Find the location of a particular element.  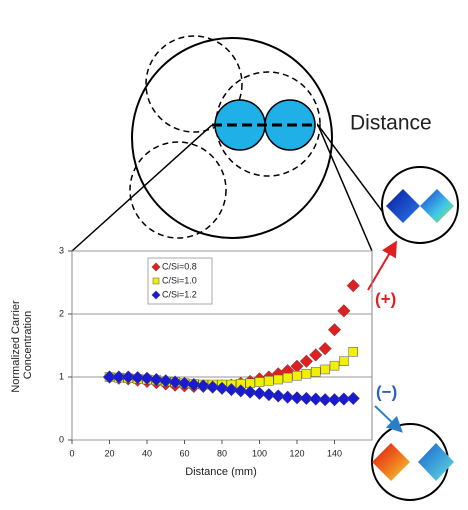

x-tick-label: 20 is located at coordinates (109, 453).